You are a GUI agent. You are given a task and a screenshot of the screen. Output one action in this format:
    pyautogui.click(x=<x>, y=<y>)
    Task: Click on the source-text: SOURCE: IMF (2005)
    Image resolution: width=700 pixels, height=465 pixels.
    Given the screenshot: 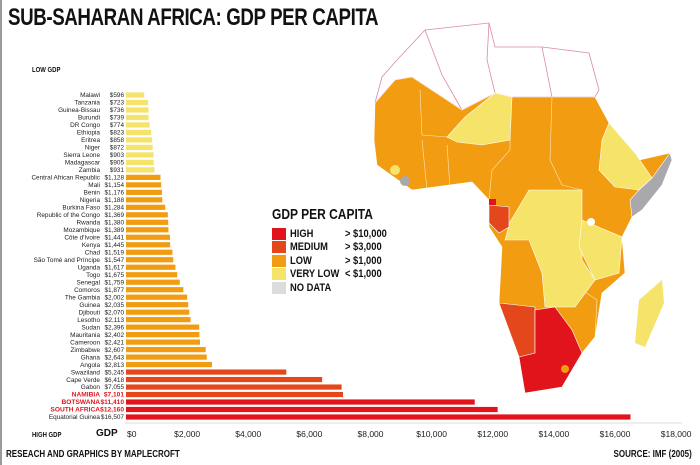 What is the action you would take?
    pyautogui.click(x=652, y=454)
    